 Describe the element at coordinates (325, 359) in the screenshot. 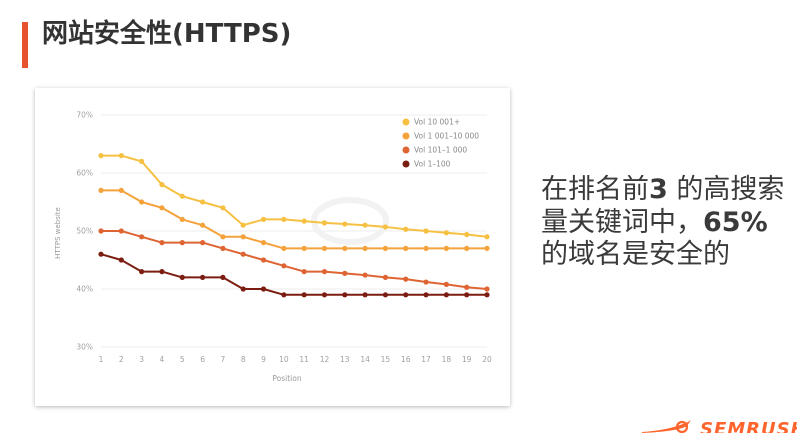

I see `x-tick-label: 12` at that location.